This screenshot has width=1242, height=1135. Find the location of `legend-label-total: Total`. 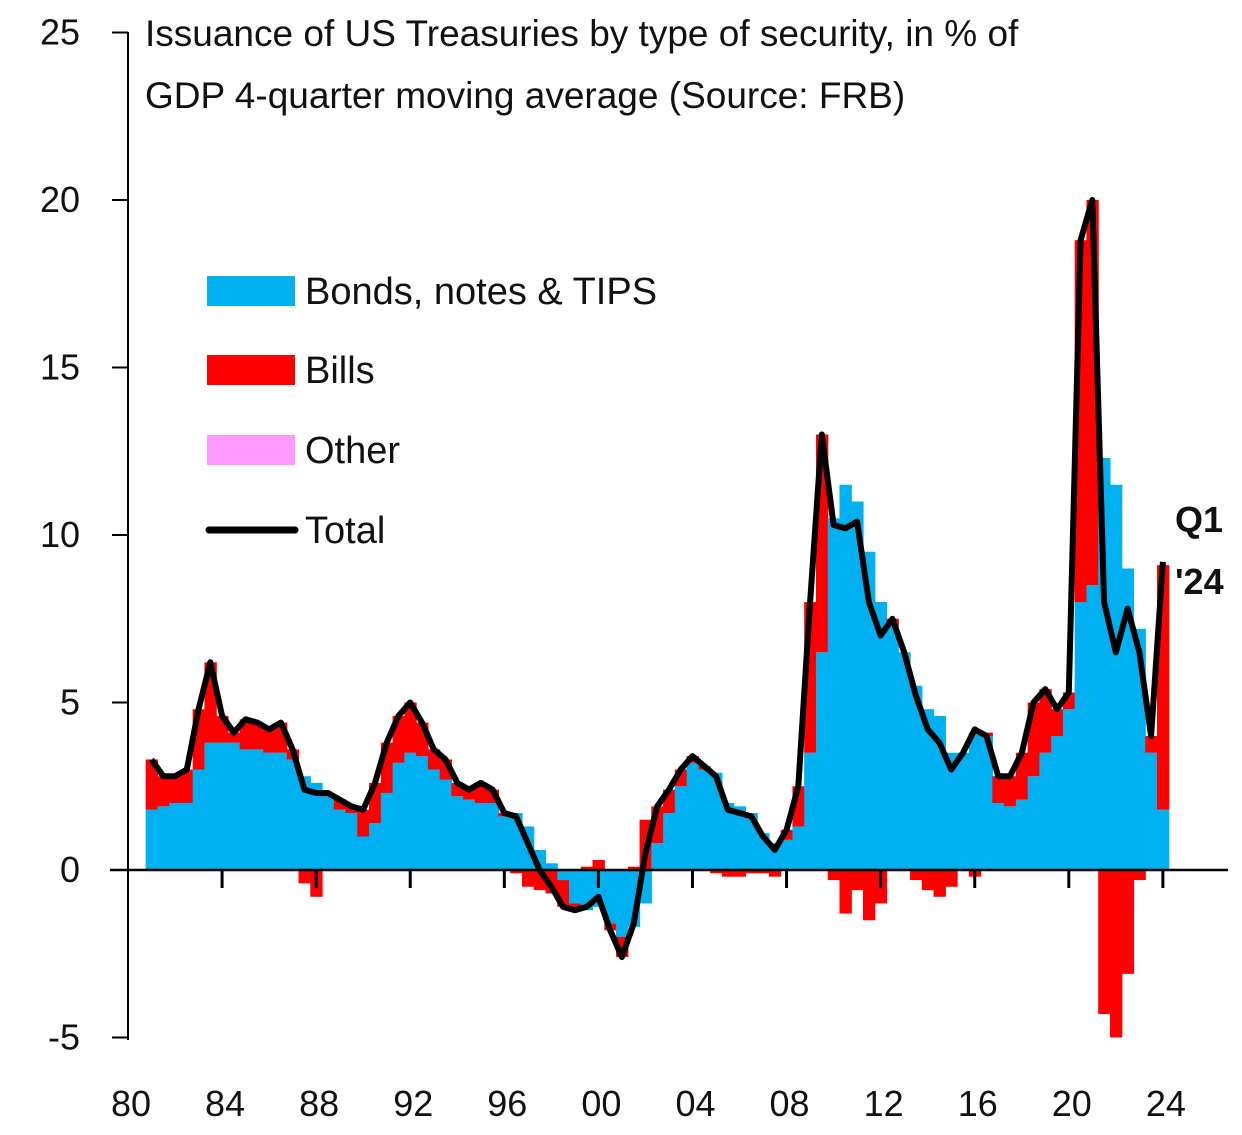

legend-label-total: Total is located at coordinates (345, 531).